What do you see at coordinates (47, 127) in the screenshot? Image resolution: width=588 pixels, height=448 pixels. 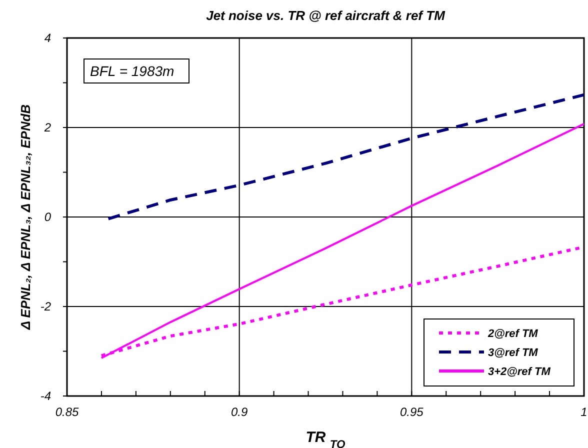 I see `y-tick-label: 2` at bounding box center [47, 127].